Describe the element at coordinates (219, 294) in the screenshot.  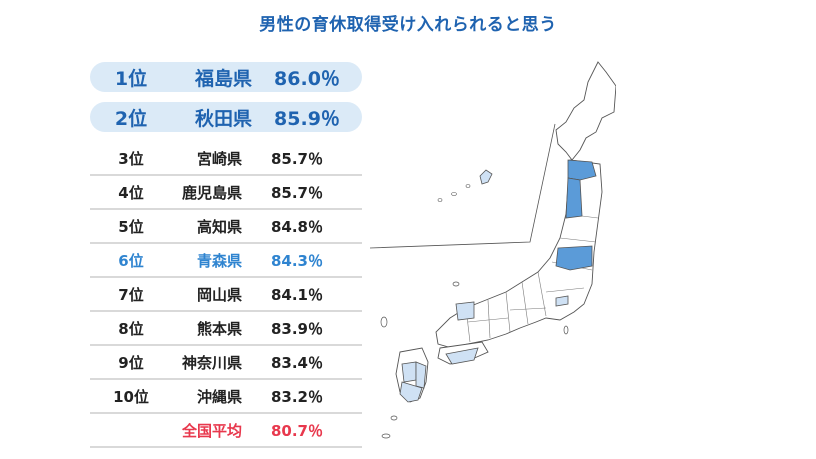
I see `prefecture-name: 岡山県` at that location.